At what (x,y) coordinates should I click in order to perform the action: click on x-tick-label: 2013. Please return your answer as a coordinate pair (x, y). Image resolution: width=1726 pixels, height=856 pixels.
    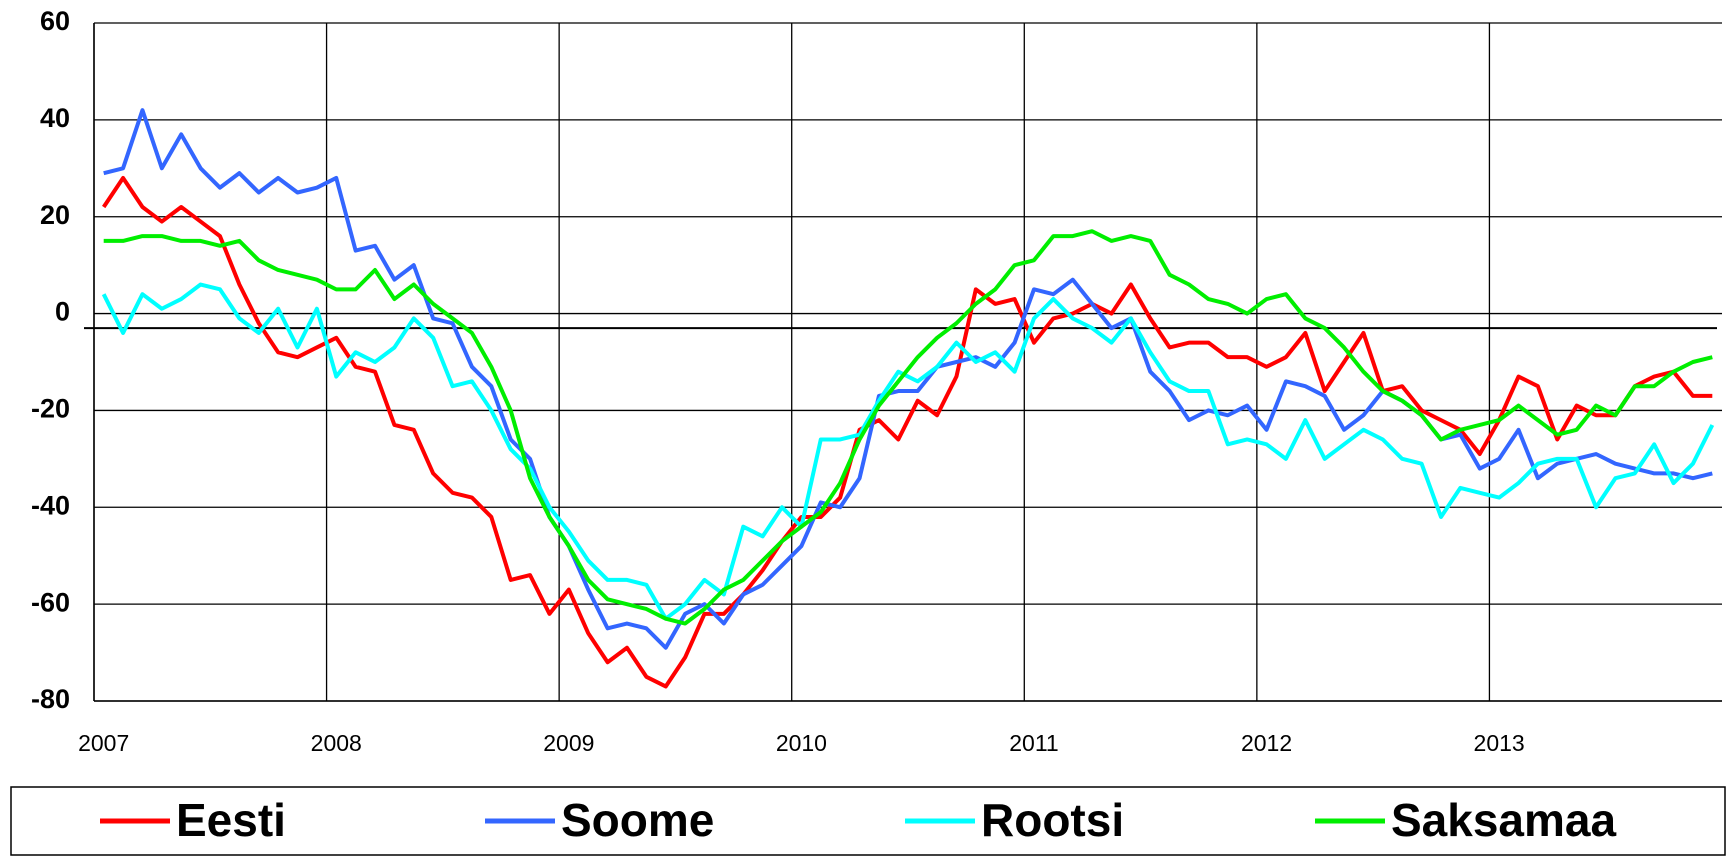
    Looking at the image, I should click on (1499, 743).